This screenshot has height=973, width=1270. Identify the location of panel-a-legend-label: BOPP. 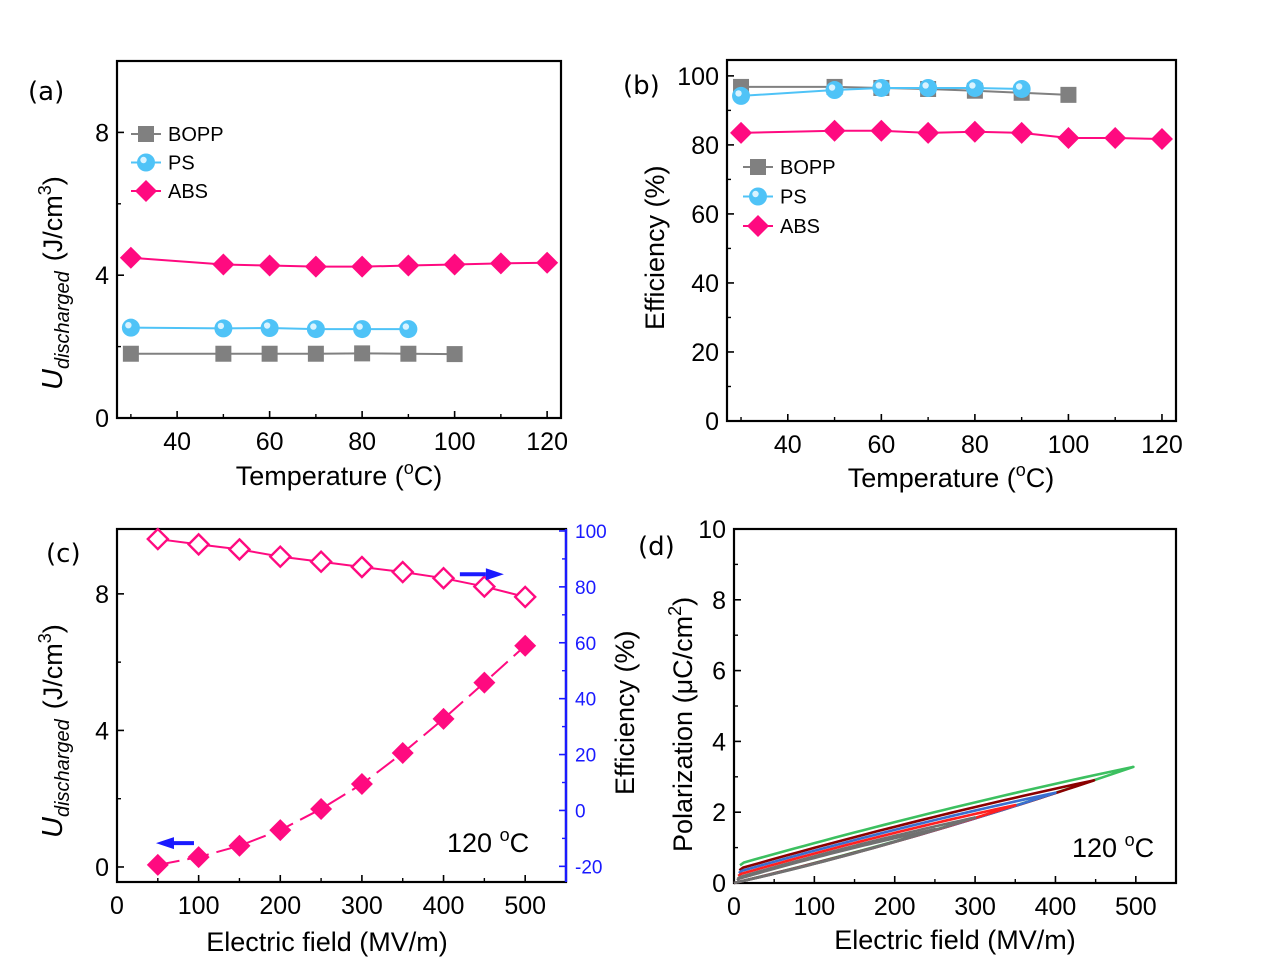
(196, 135).